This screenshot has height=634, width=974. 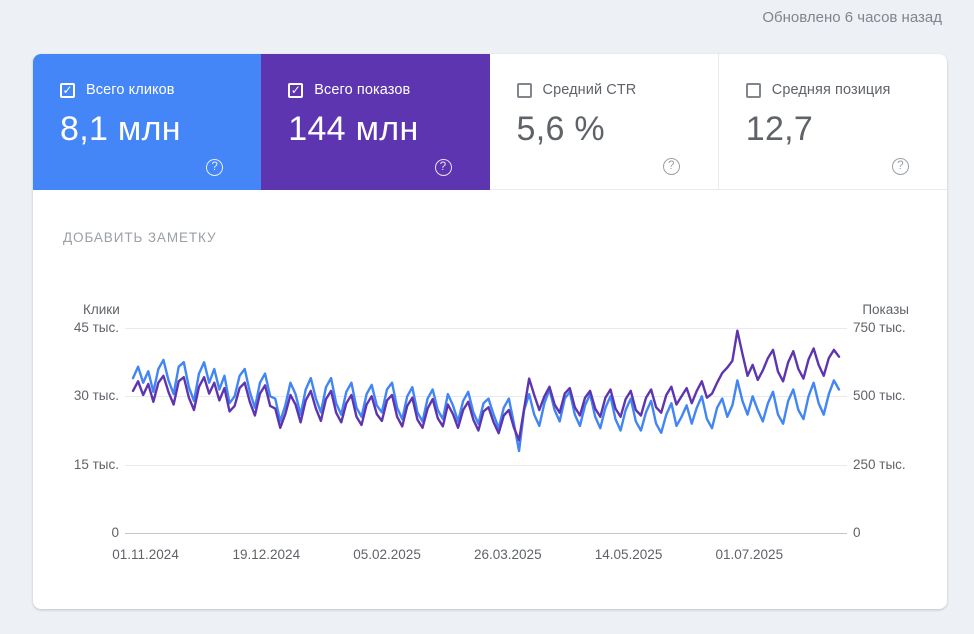 I want to click on x-axis-line, so click(x=486, y=533).